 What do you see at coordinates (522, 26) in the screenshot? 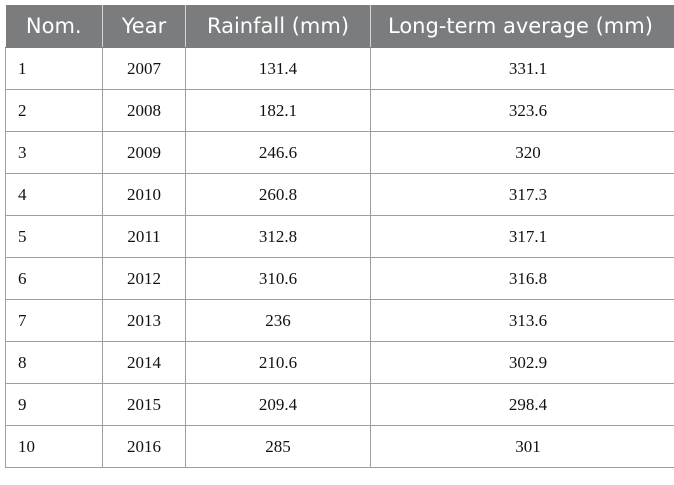
I see `column-header-long-term-average: Long-term average (mm)` at bounding box center [522, 26].